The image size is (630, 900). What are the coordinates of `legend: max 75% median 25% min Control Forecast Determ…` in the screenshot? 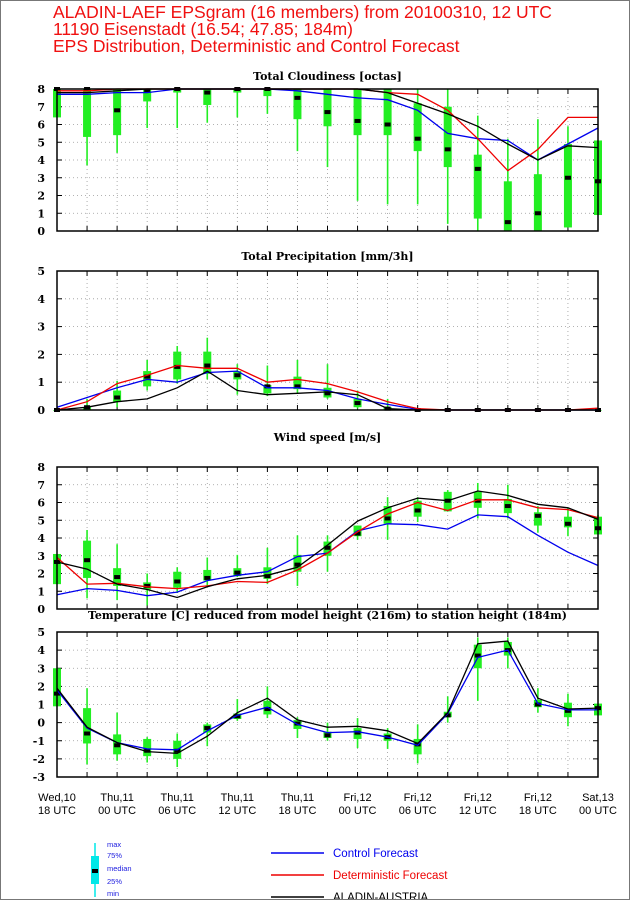 It's located at (269, 869).